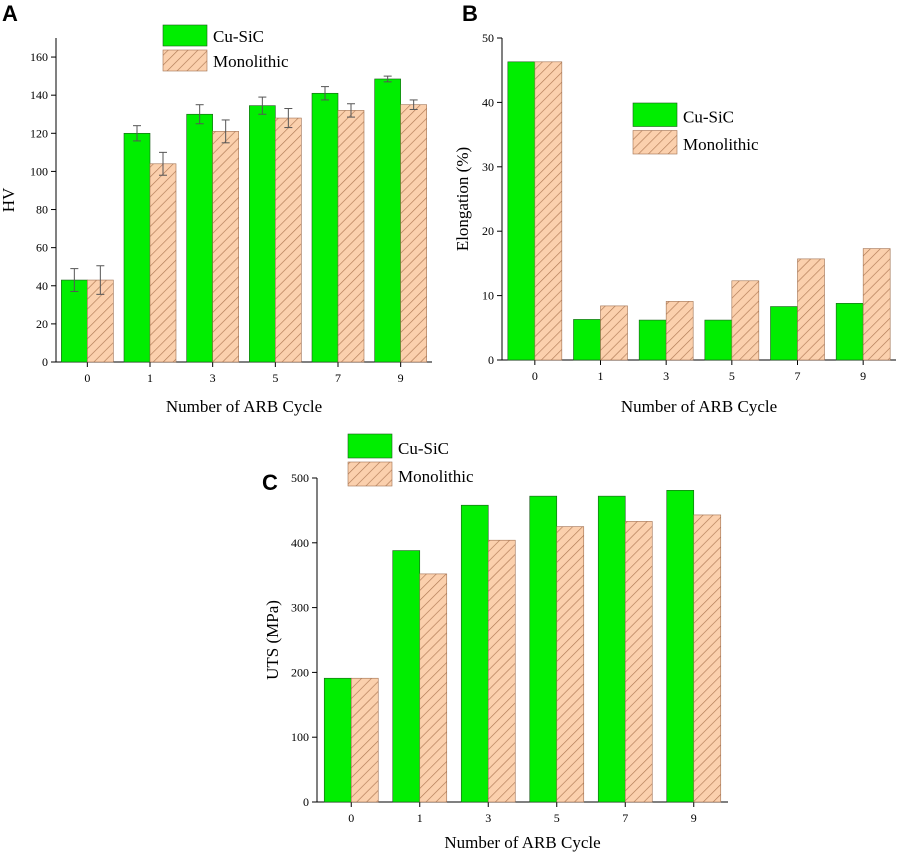 The width and height of the screenshot is (906, 858). I want to click on y-tick-label: 400, so click(300, 543).